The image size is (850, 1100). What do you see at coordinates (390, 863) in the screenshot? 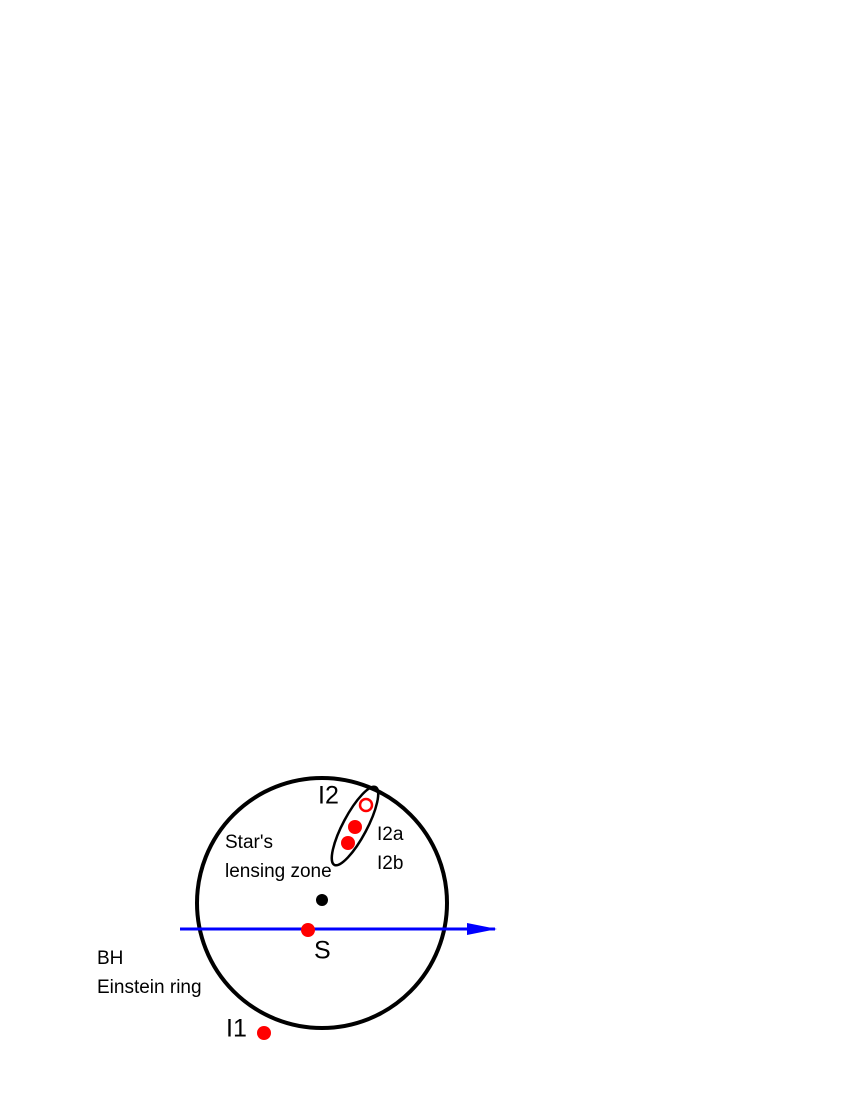
I see `label-i2b: I2b` at bounding box center [390, 863].